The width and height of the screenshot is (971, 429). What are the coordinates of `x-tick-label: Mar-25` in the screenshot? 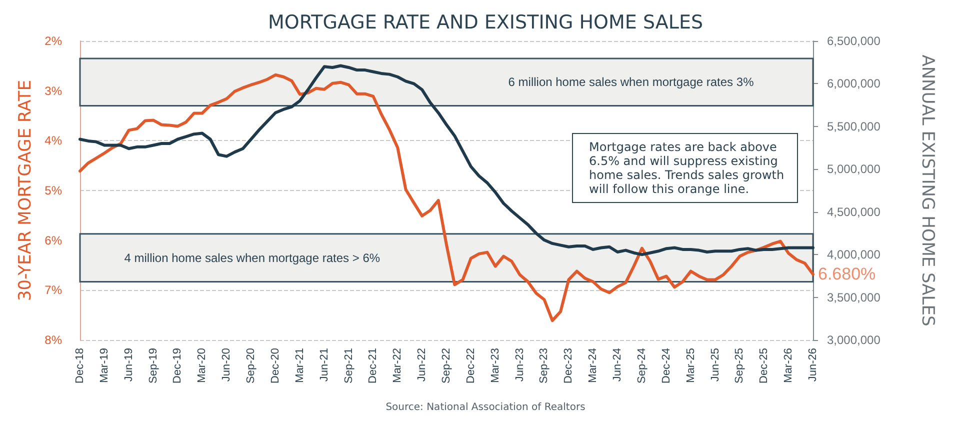 It's located at (690, 365).